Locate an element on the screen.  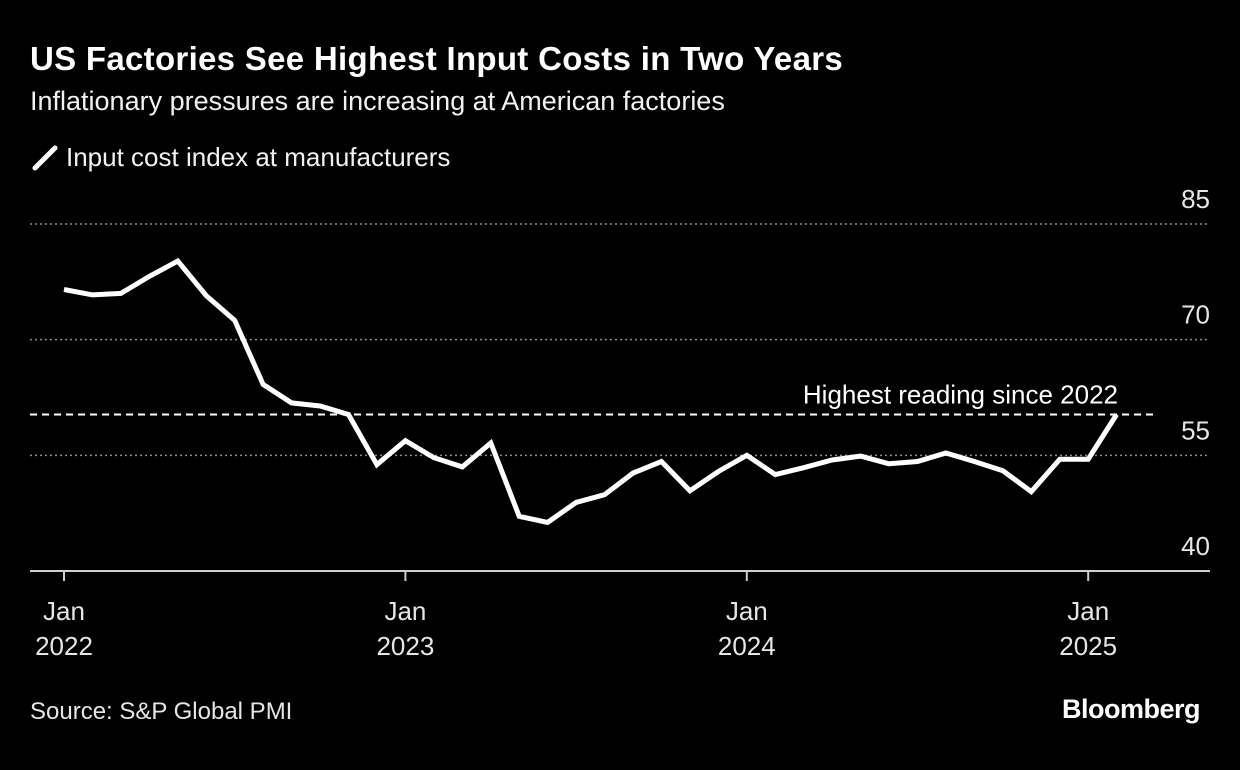
y-tick-label-55: 55 is located at coordinates (1195, 430).